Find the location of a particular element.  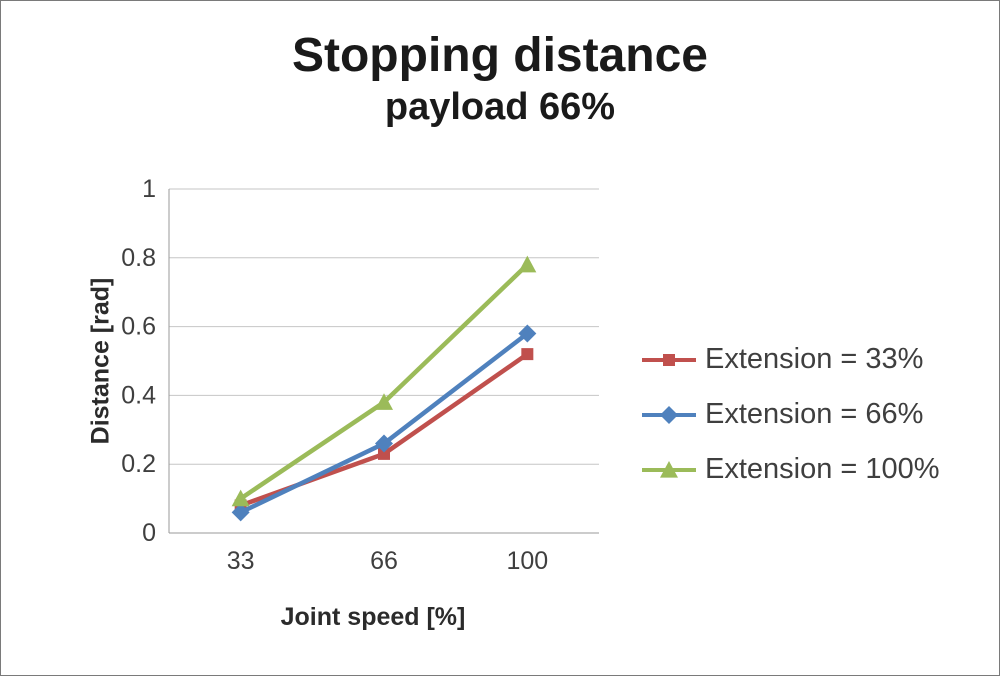

square-legend-marker-icon is located at coordinates (669, 359).